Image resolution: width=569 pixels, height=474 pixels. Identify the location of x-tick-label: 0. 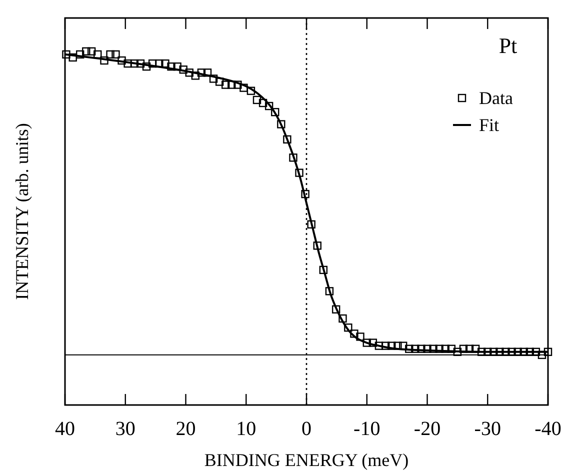
(307, 429).